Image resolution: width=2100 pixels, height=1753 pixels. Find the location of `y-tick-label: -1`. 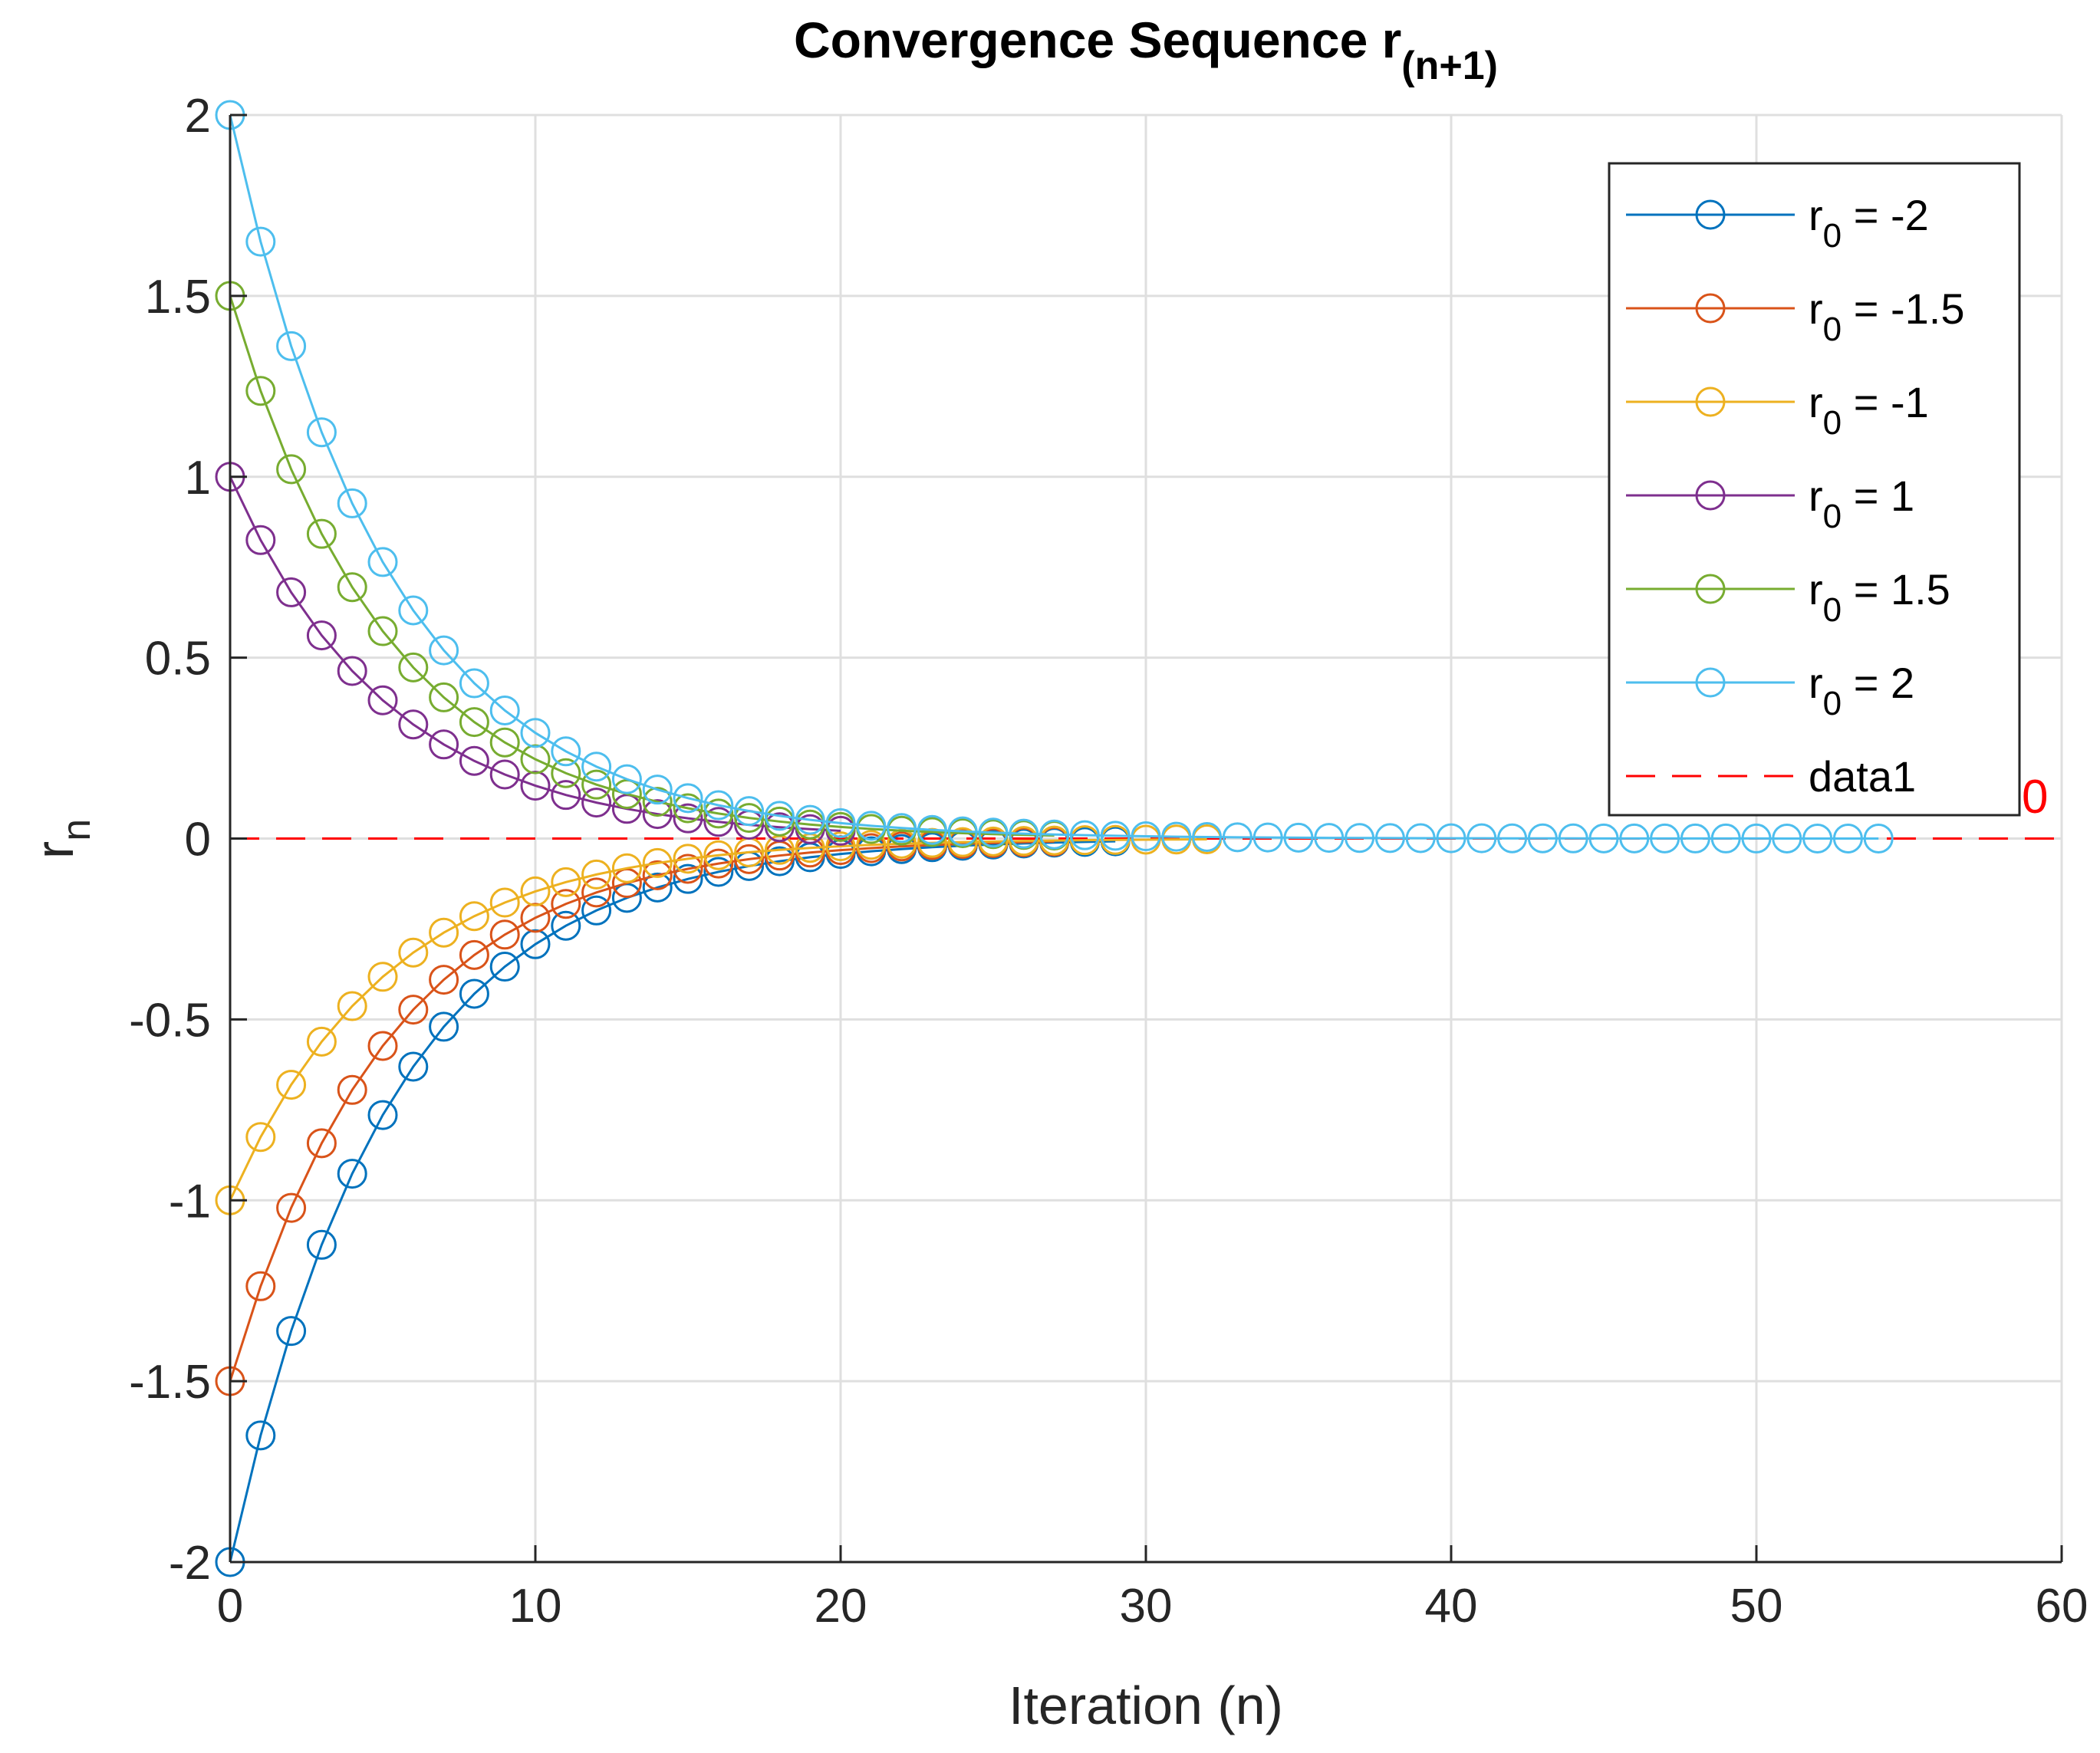

y-tick-label: -1 is located at coordinates (190, 1201).